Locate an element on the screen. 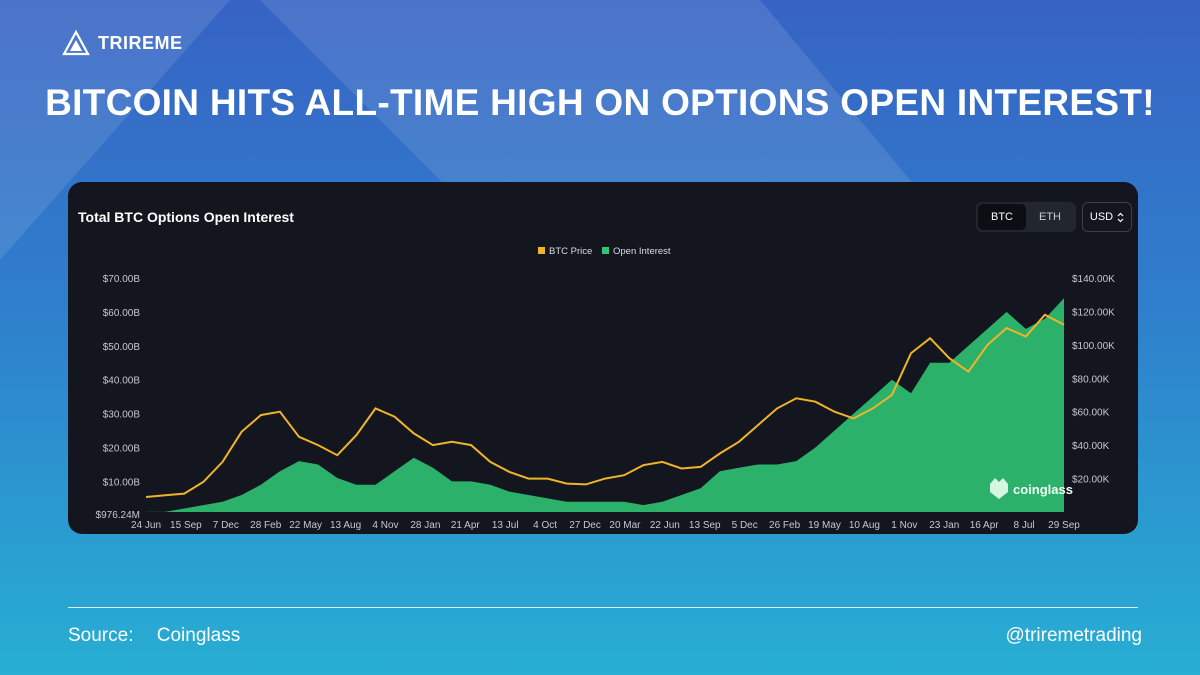 The image size is (1200, 675). currency-select: USD is located at coordinates (1107, 217).